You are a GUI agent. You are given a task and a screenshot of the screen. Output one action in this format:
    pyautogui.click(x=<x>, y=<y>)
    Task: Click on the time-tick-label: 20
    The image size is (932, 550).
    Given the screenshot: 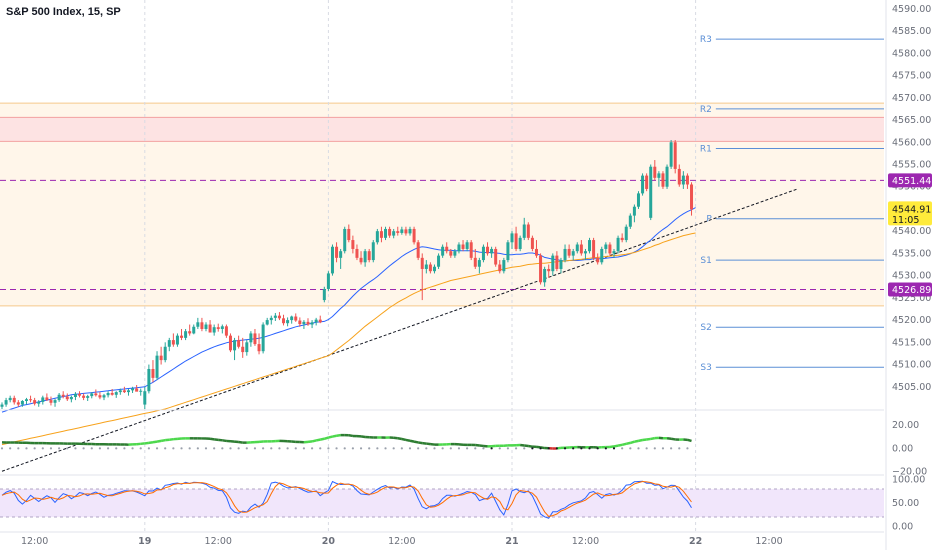 What is the action you would take?
    pyautogui.click(x=329, y=541)
    